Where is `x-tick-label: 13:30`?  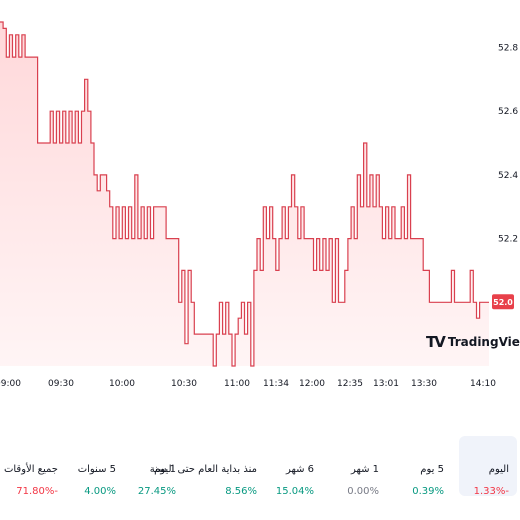
x-tick-label: 13:30 is located at coordinates (424, 384).